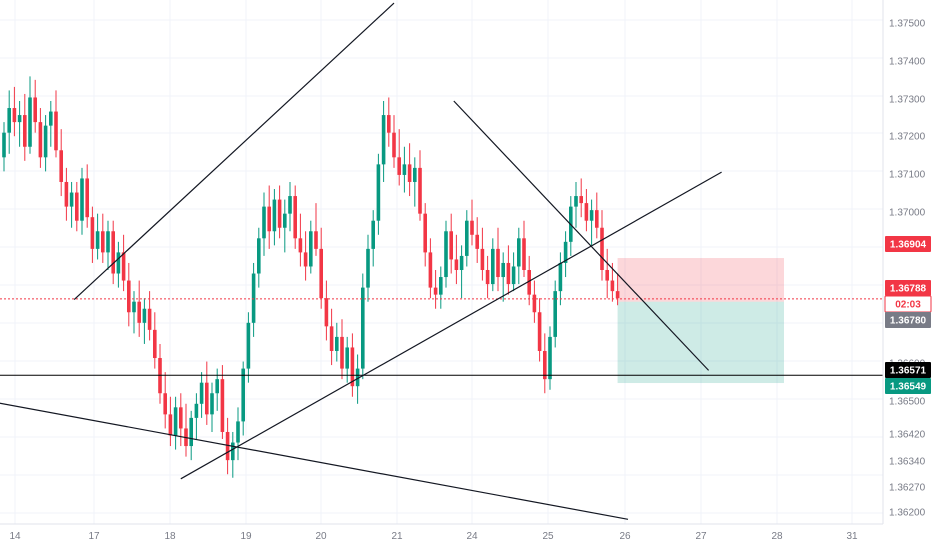  Describe the element at coordinates (397, 536) in the screenshot. I see `date-tick-label: 21` at that location.